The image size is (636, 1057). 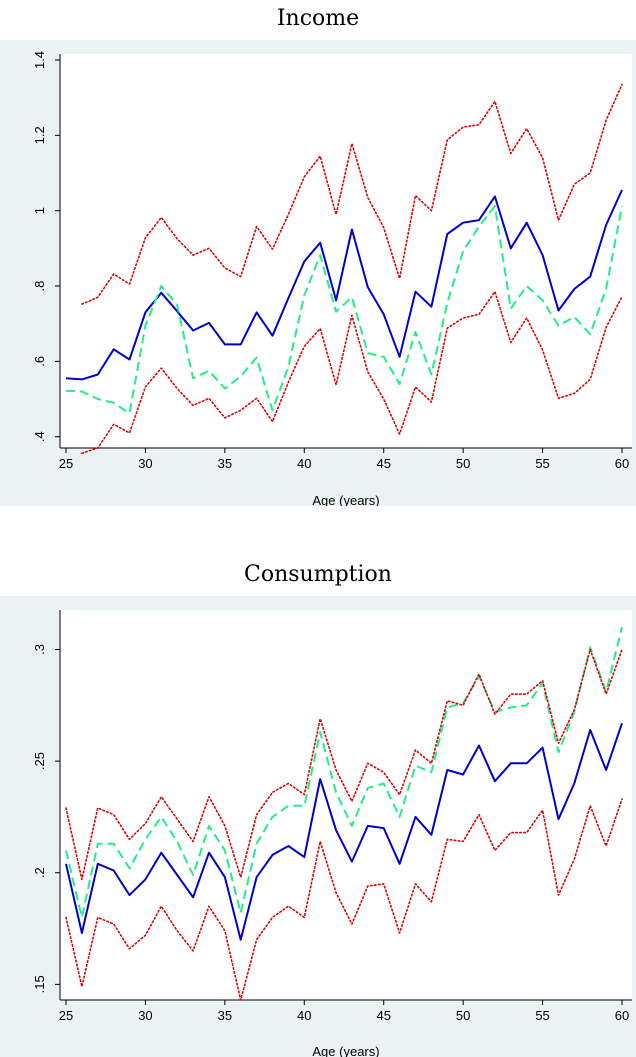 What do you see at coordinates (46, 805) in the screenshot?
I see `y-axis: .15 .2 .25 .3` at bounding box center [46, 805].